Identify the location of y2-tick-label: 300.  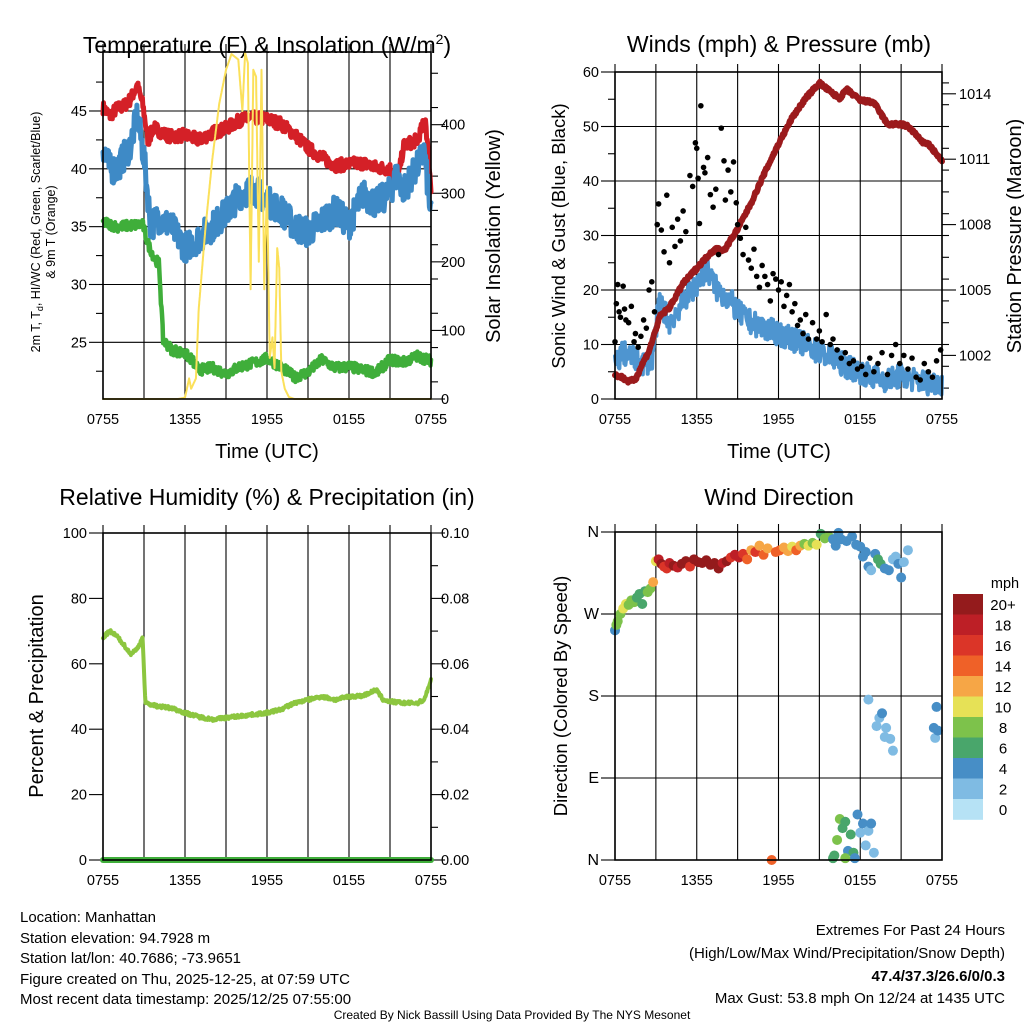
(453, 194).